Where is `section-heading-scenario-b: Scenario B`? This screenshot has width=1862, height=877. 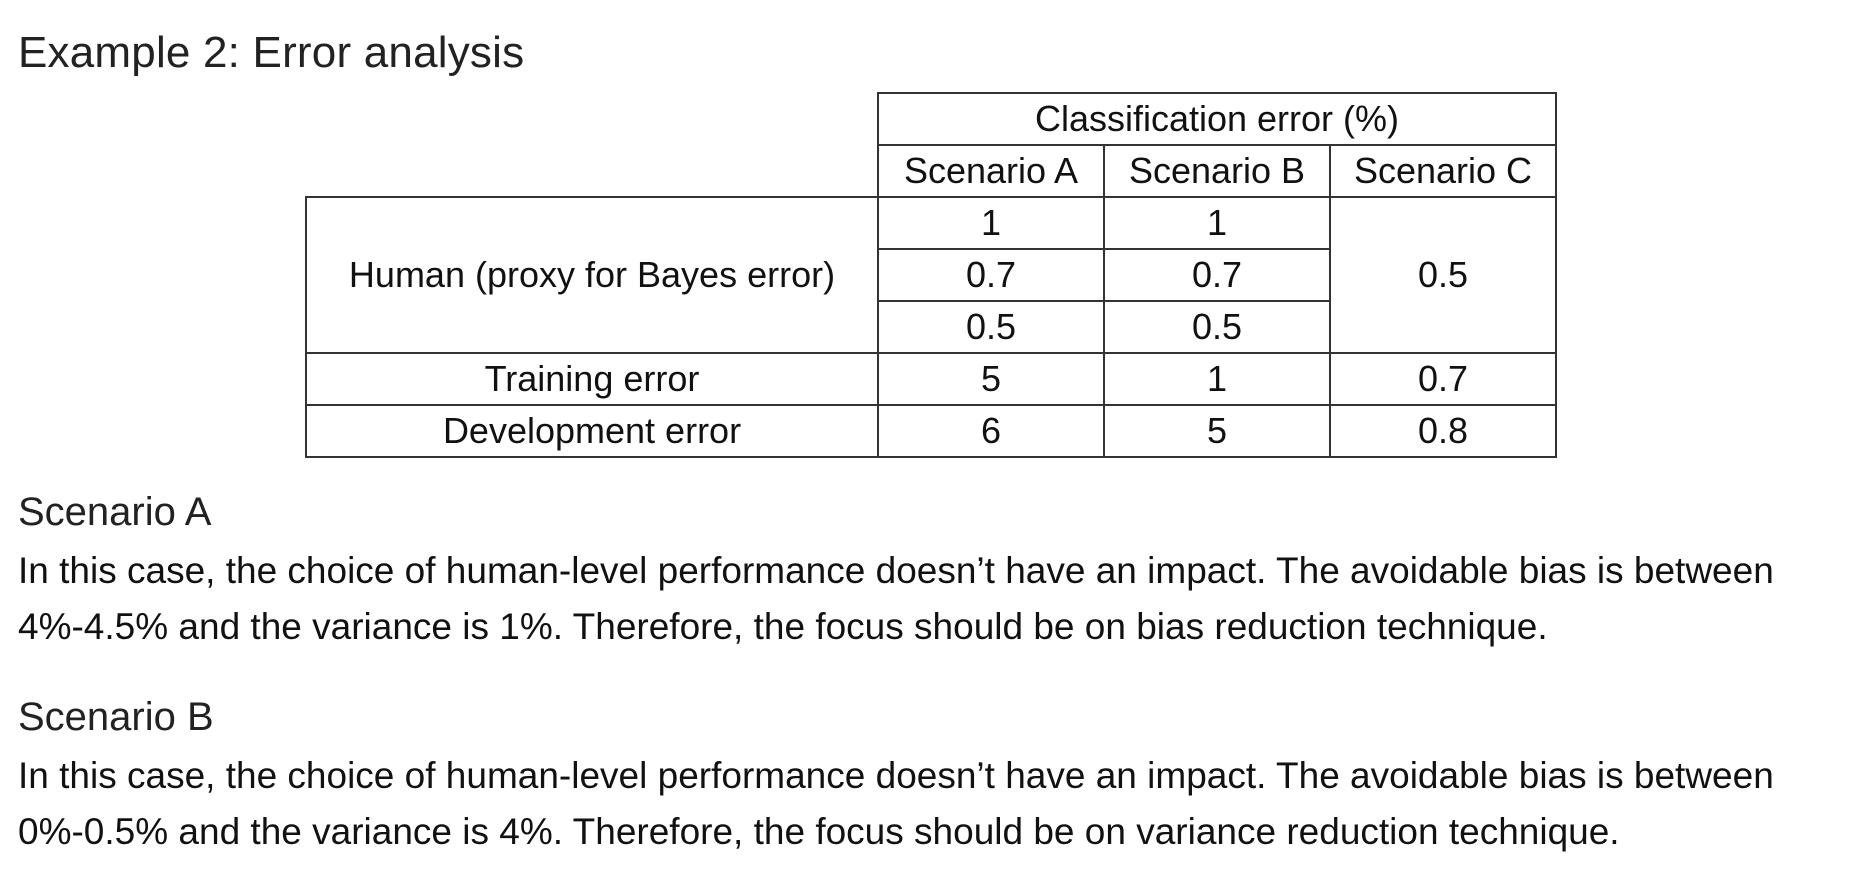 section-heading-scenario-b: Scenario B is located at coordinates (116, 717).